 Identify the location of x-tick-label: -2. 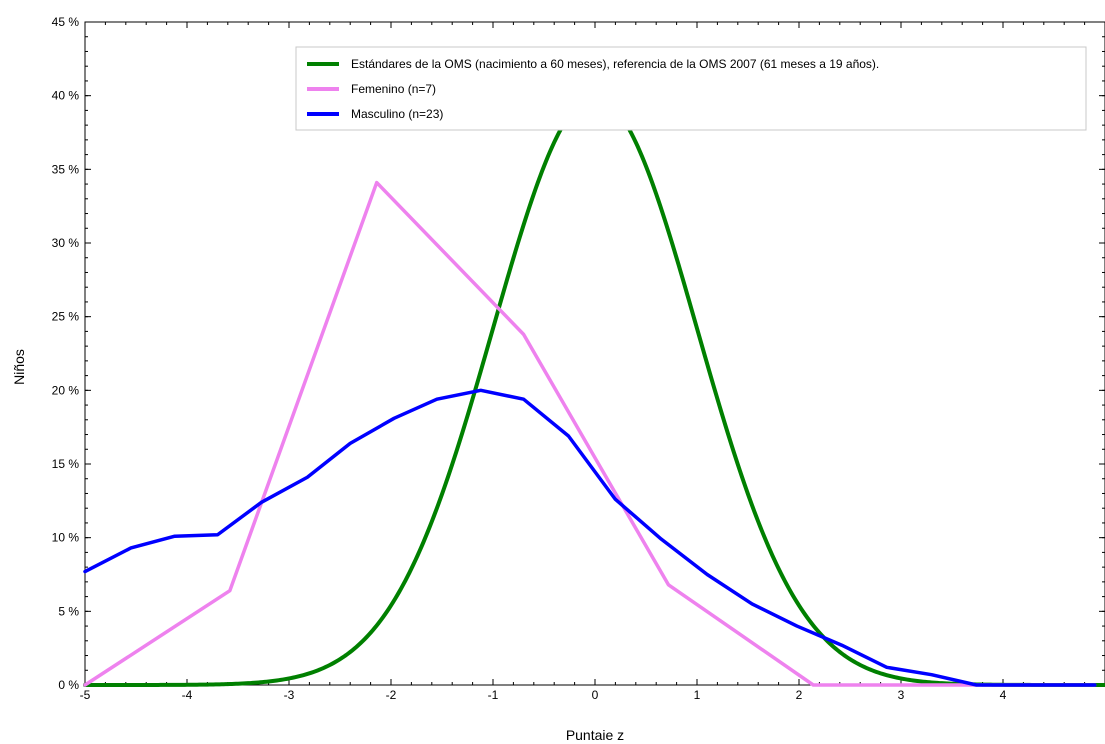
(391, 695).